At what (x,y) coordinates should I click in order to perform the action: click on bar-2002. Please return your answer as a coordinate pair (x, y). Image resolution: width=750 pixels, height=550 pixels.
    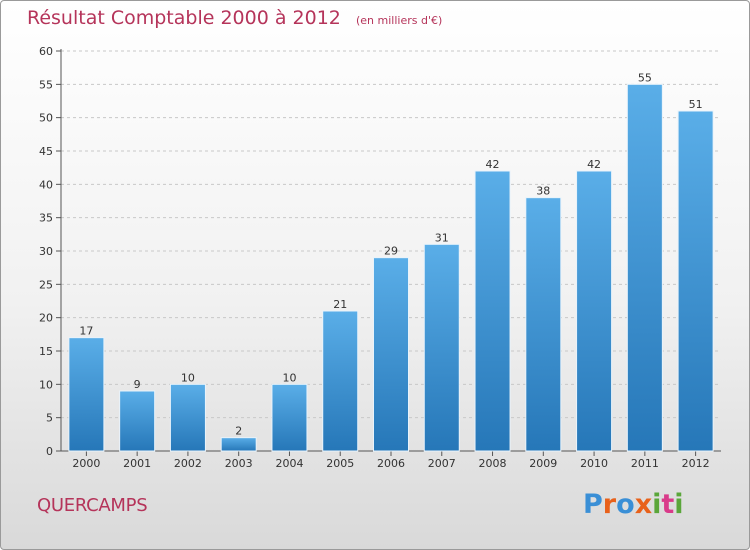
    Looking at the image, I should click on (187, 417).